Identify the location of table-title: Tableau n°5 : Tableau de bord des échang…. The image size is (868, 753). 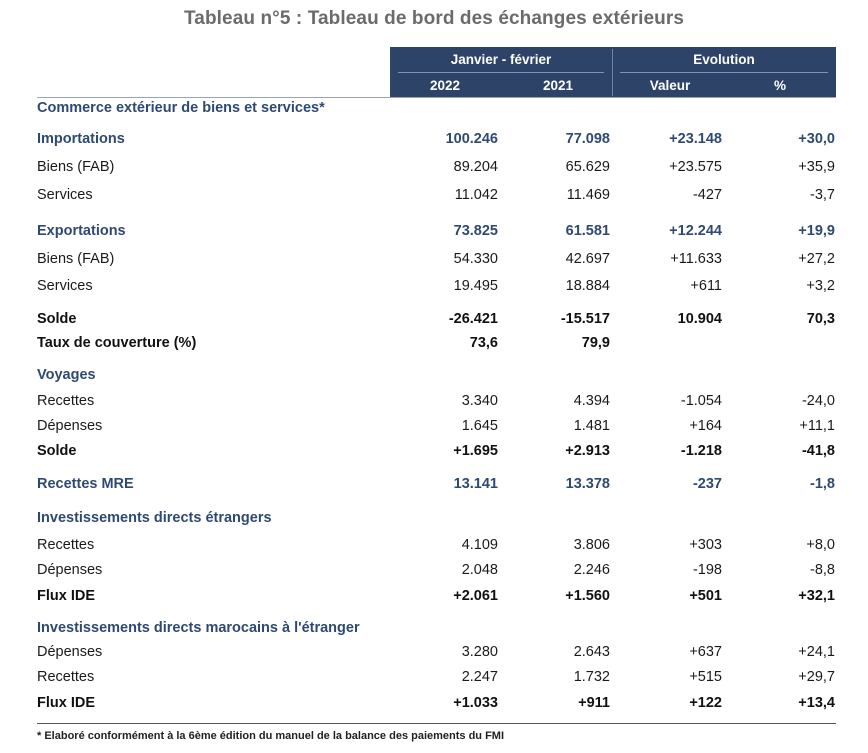
(433, 18).